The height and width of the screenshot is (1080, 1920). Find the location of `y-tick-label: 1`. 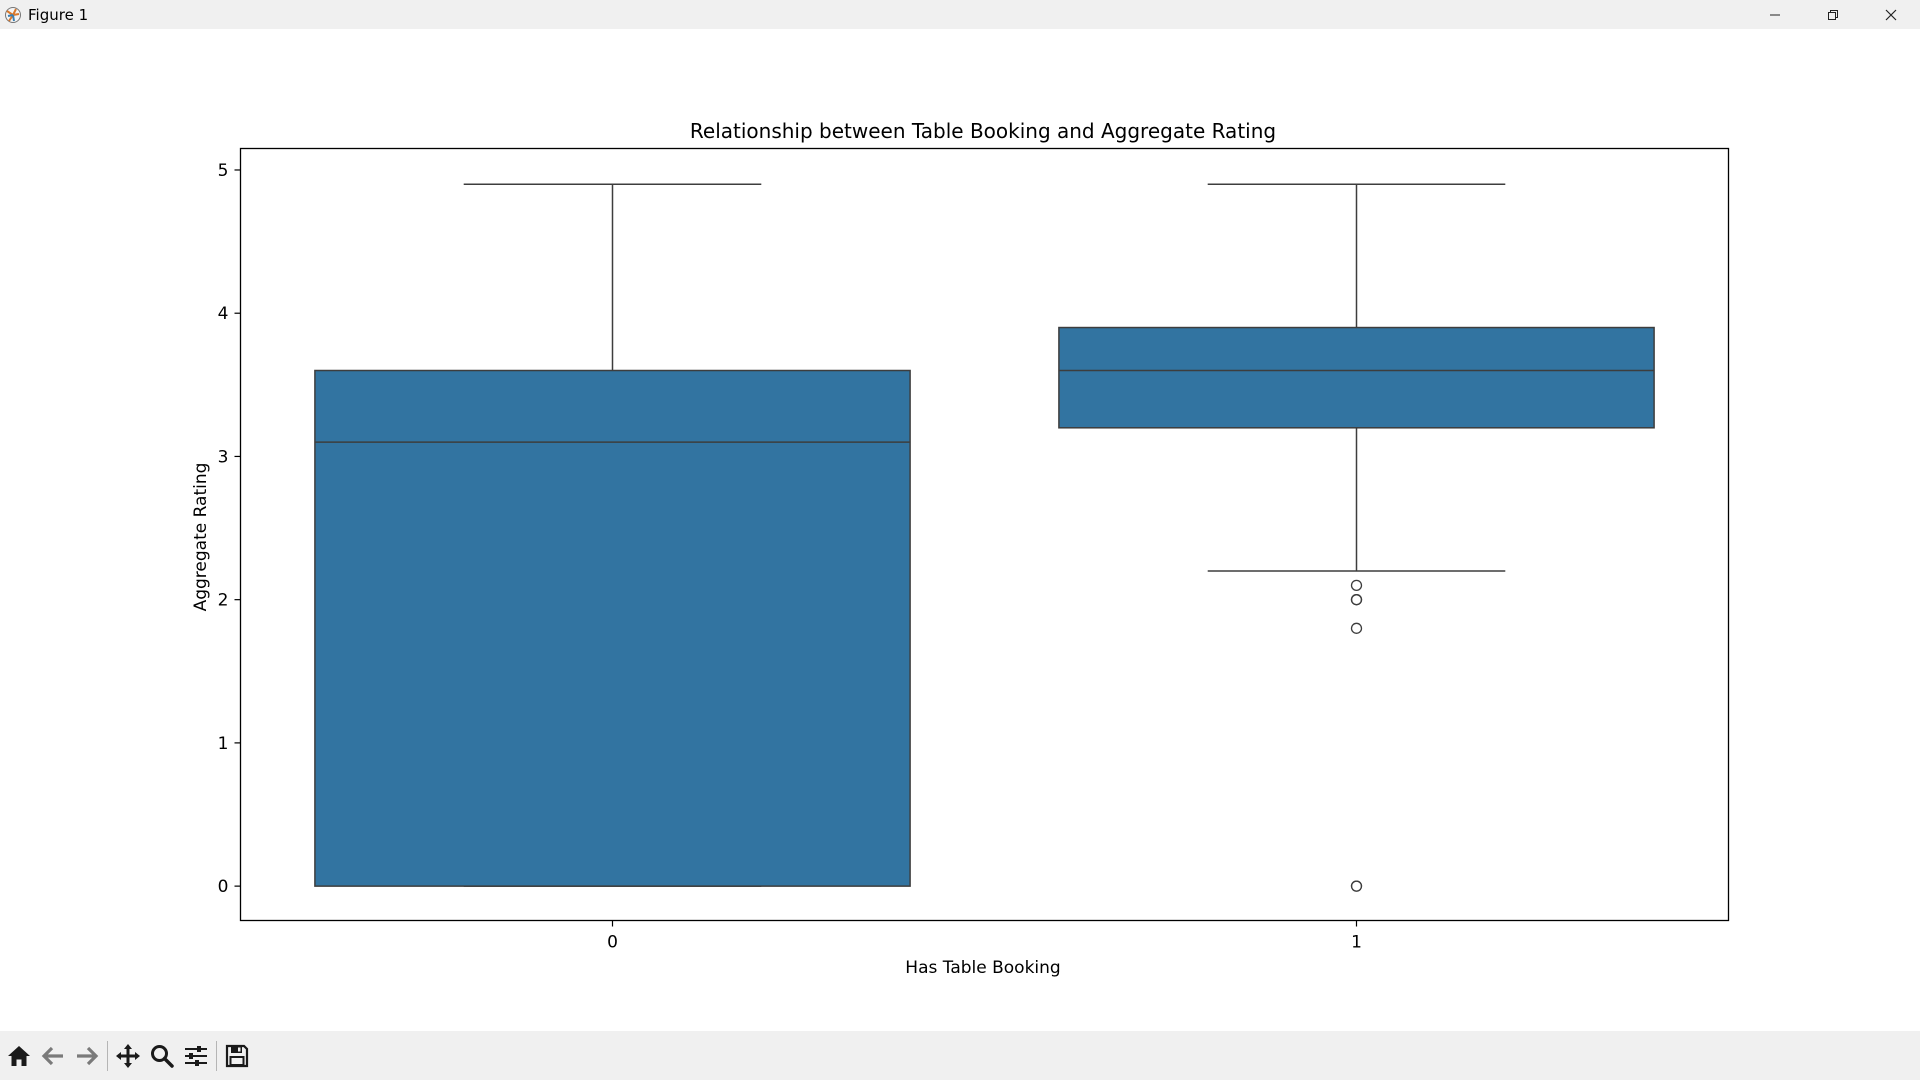

y-tick-label: 1 is located at coordinates (223, 744).